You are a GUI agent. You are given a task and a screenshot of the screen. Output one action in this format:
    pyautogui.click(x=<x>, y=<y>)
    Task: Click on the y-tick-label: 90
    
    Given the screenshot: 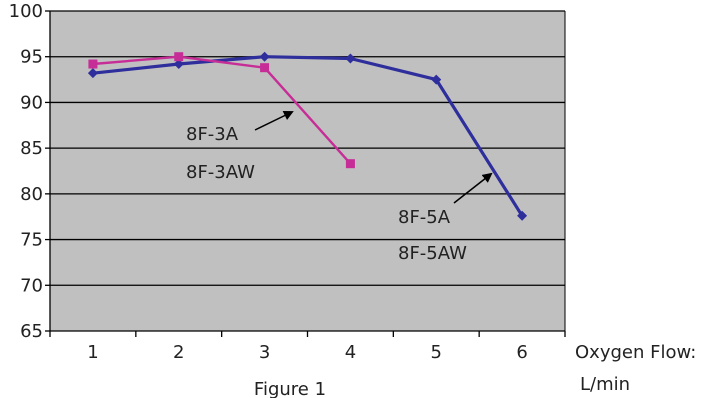 What is the action you would take?
    pyautogui.click(x=31, y=102)
    